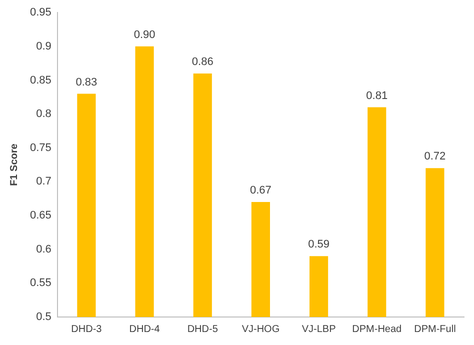  Describe the element at coordinates (44, 317) in the screenshot. I see `y-tick-label: 0.5` at that location.